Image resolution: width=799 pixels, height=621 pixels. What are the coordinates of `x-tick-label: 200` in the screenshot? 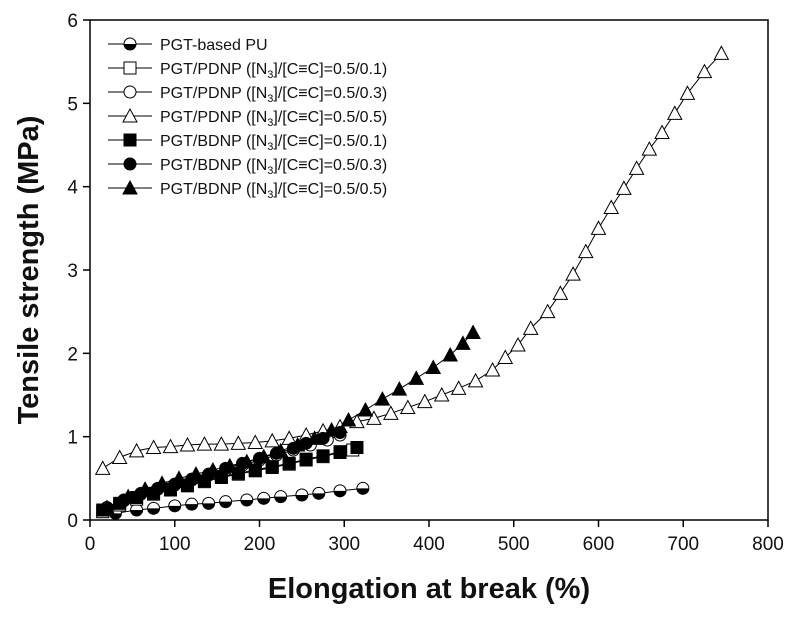 It's located at (260, 544).